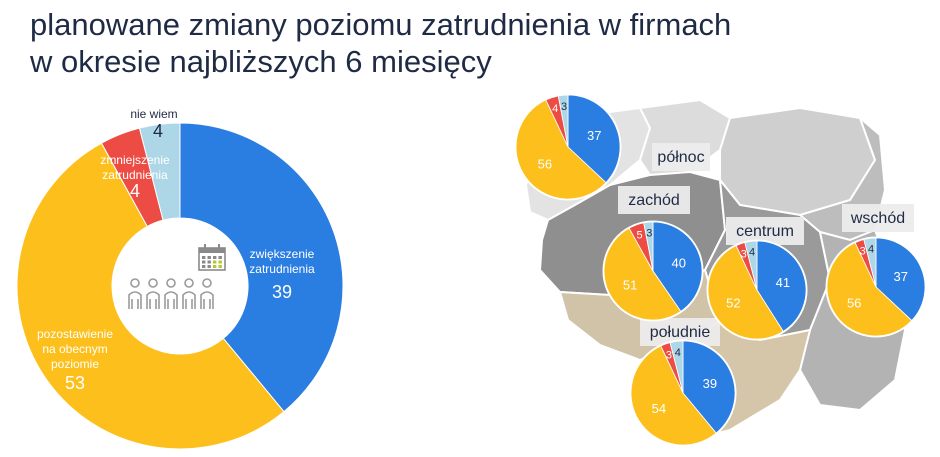 The height and width of the screenshot is (457, 940). Describe the element at coordinates (282, 292) in the screenshot. I see `value-increase: 39` at that location.